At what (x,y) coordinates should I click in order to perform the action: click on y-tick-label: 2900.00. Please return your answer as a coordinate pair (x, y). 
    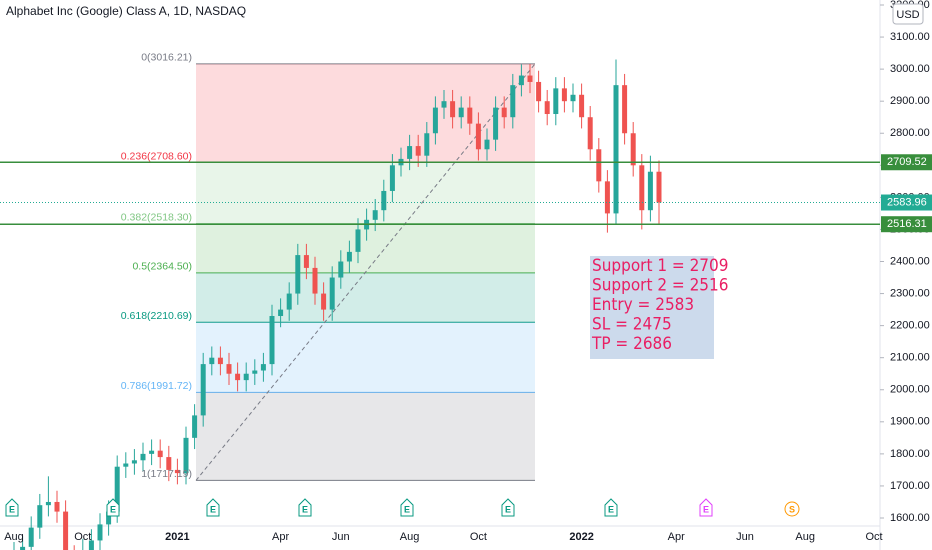
    Looking at the image, I should click on (910, 101).